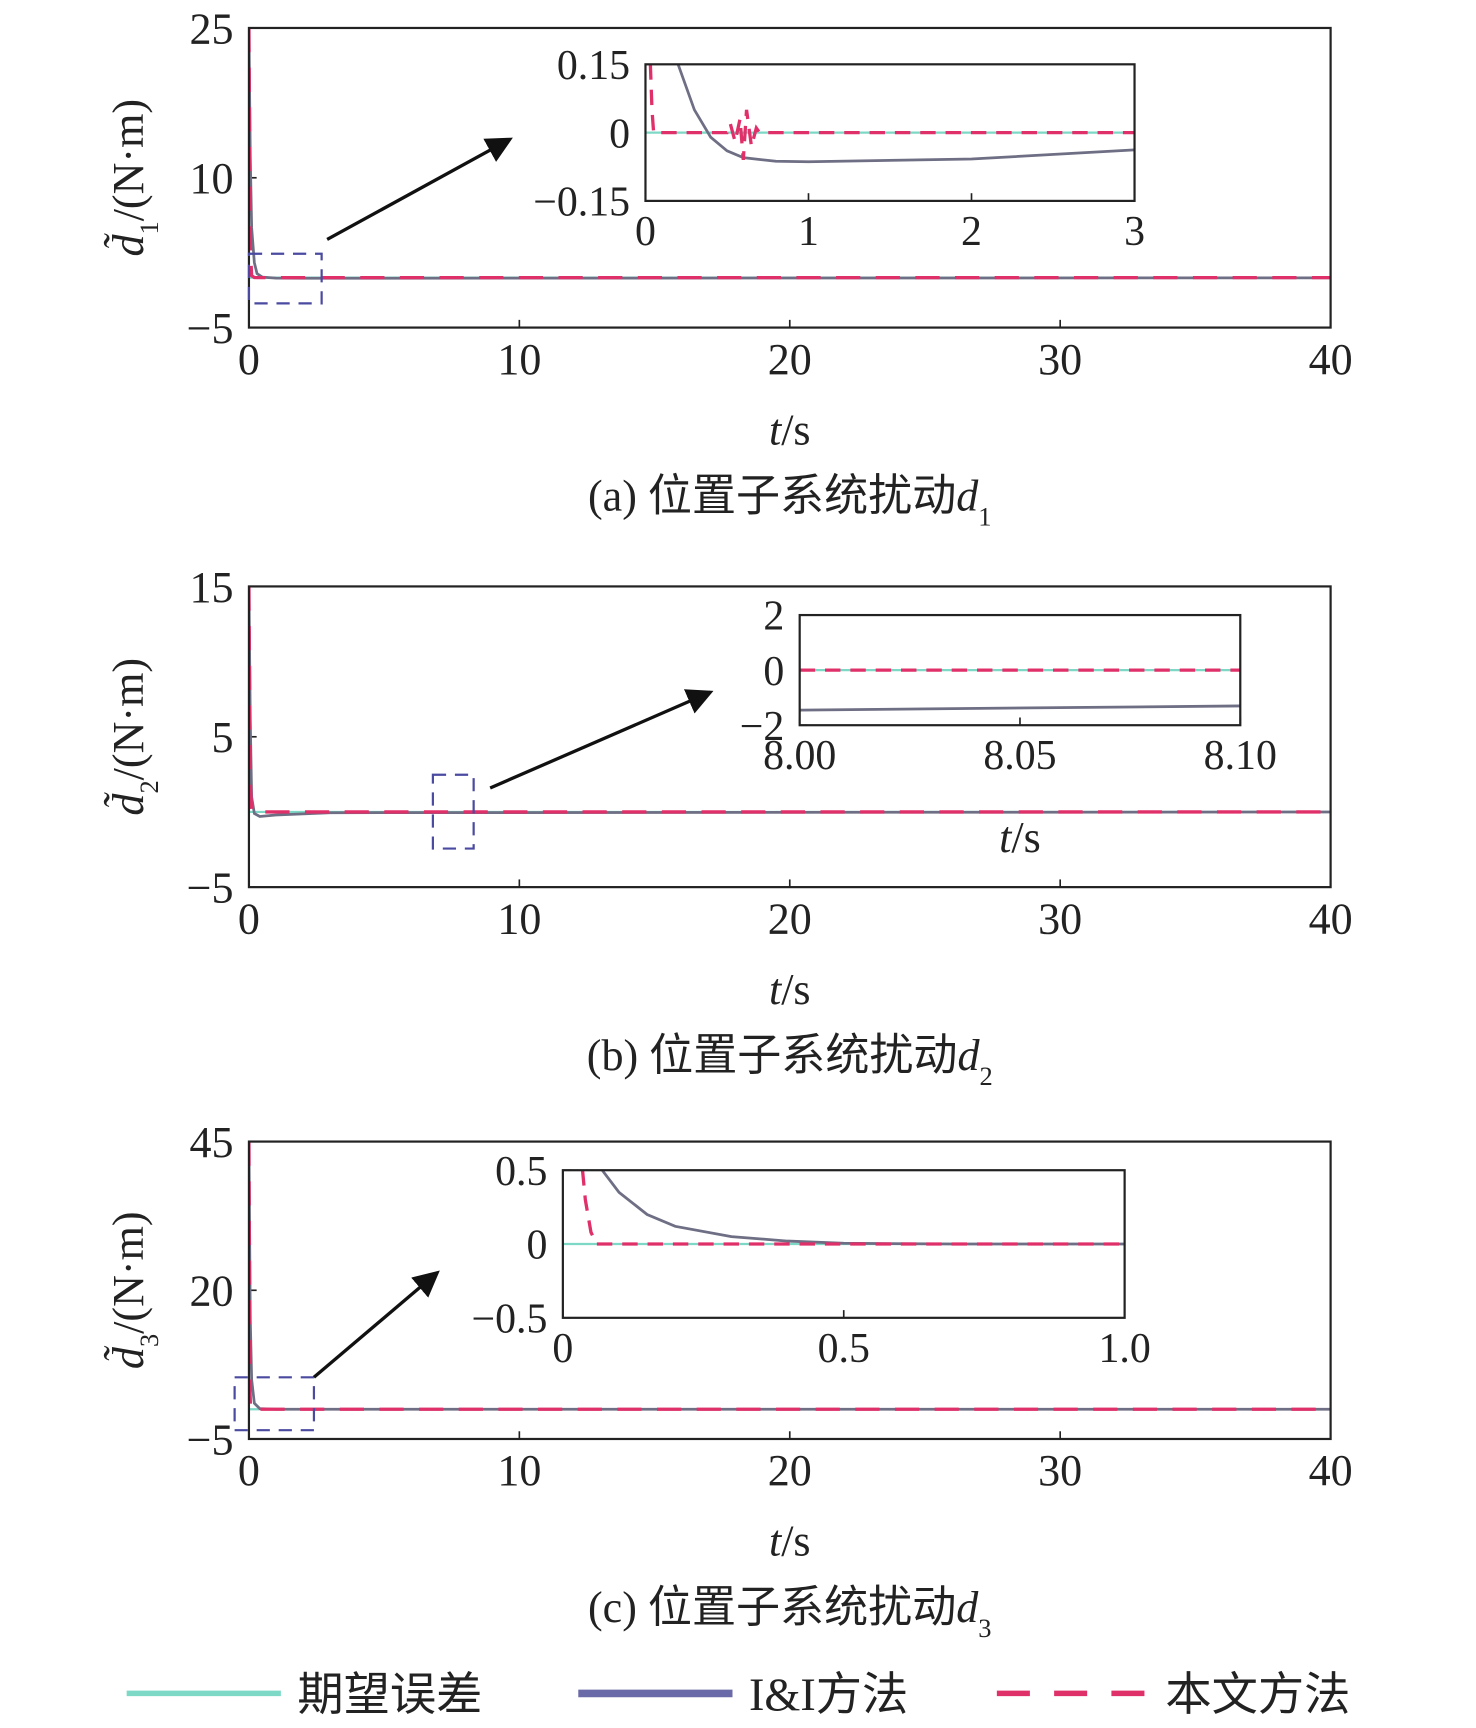 The height and width of the screenshot is (1728, 1476). What do you see at coordinates (593, 66) in the screenshot?
I see `y-tick-label: 0.15` at bounding box center [593, 66].